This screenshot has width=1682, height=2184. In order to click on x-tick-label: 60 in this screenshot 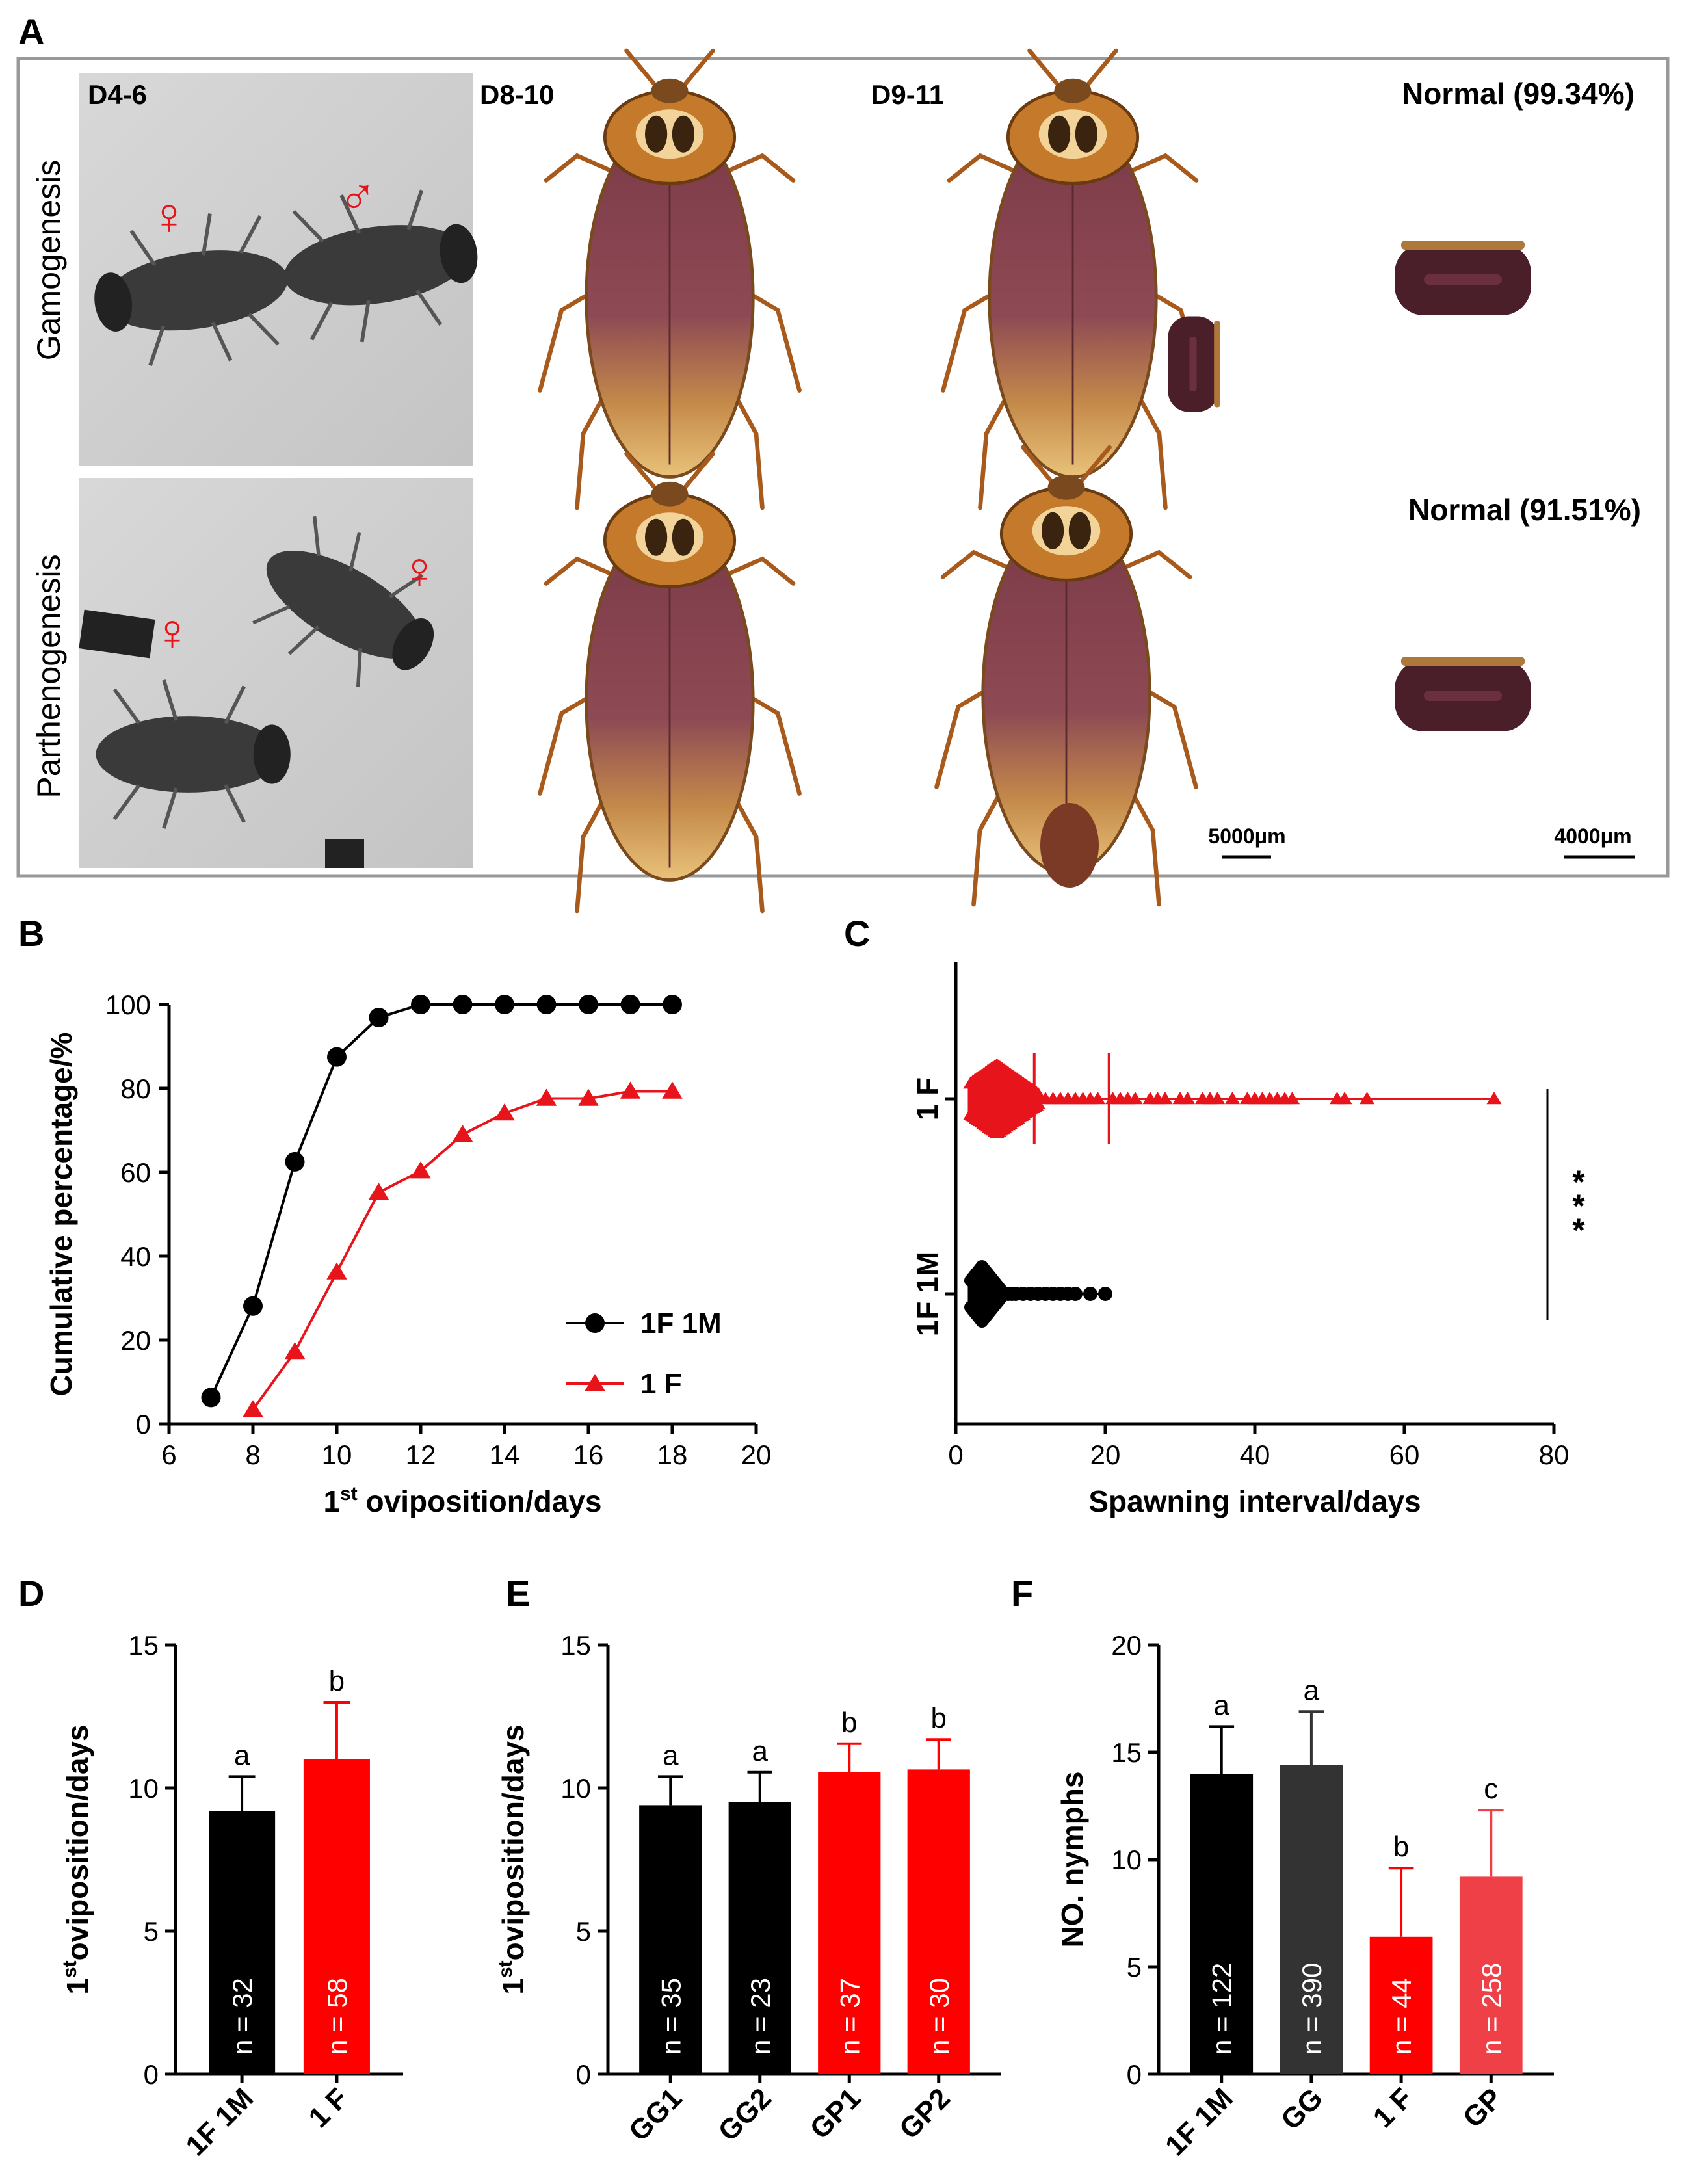, I will do `click(1404, 1455)`.